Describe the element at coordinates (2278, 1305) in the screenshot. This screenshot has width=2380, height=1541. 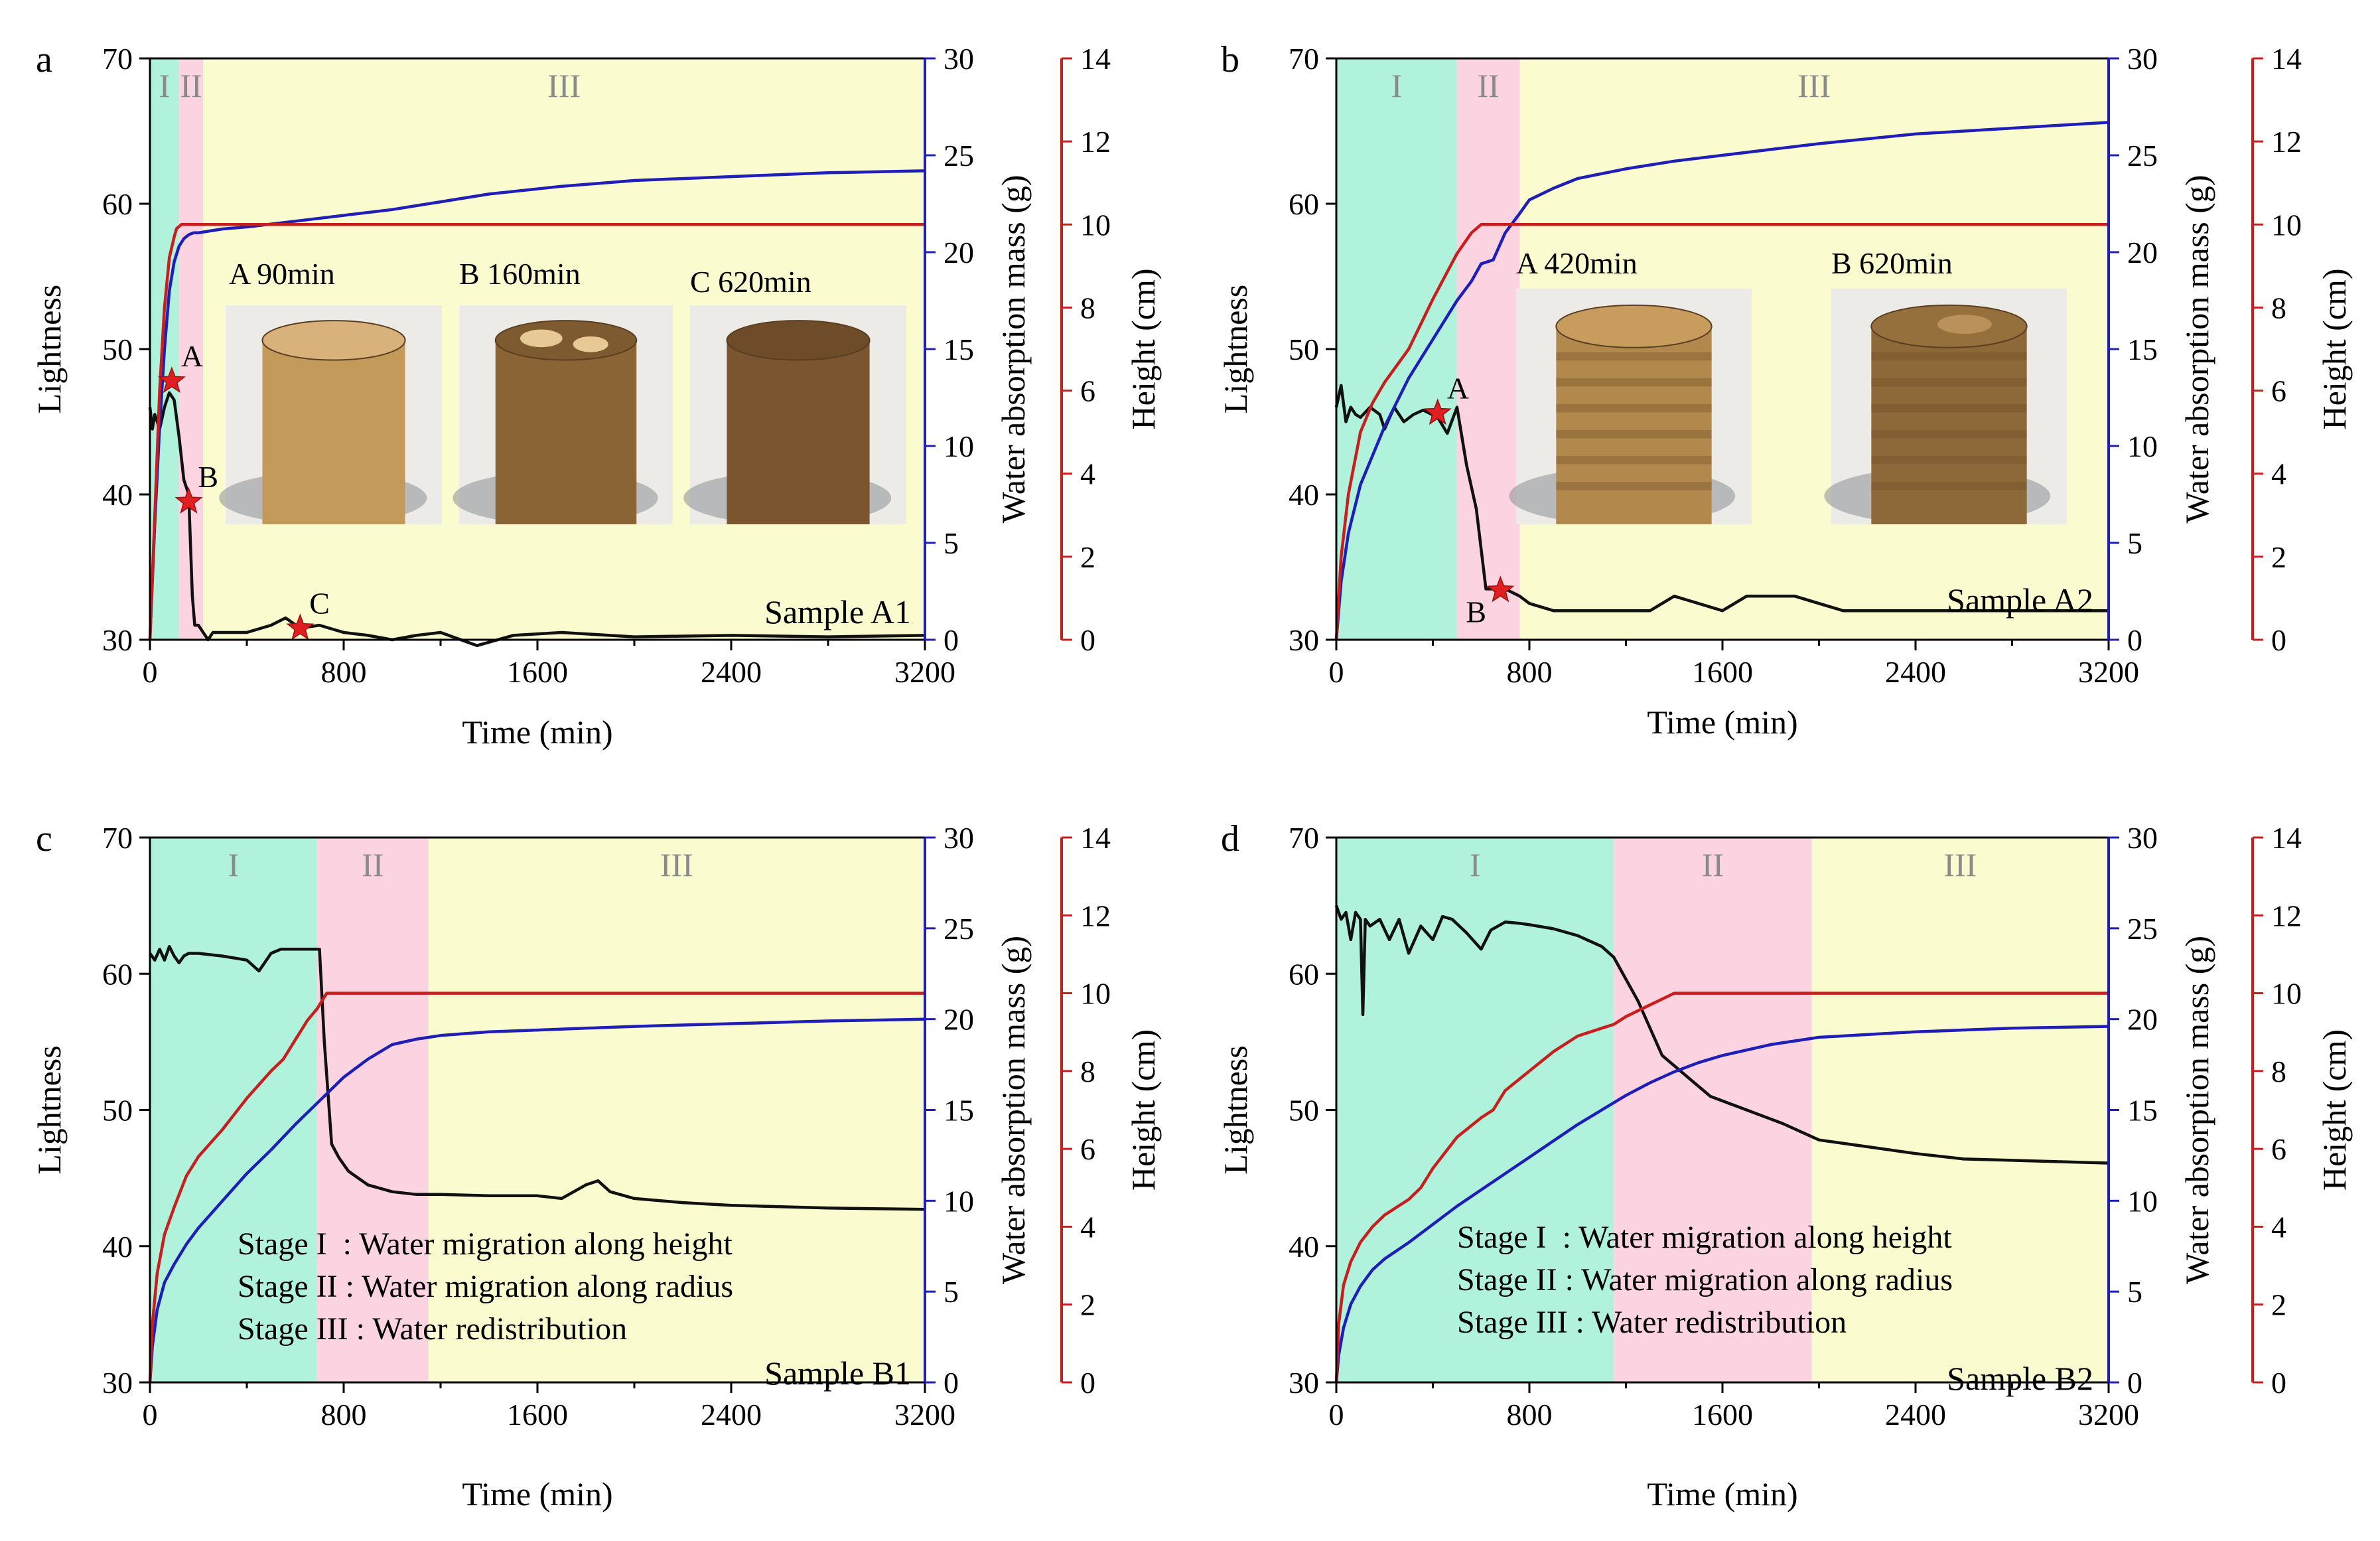
I see `y-height-tick-label-d-2: 2` at that location.